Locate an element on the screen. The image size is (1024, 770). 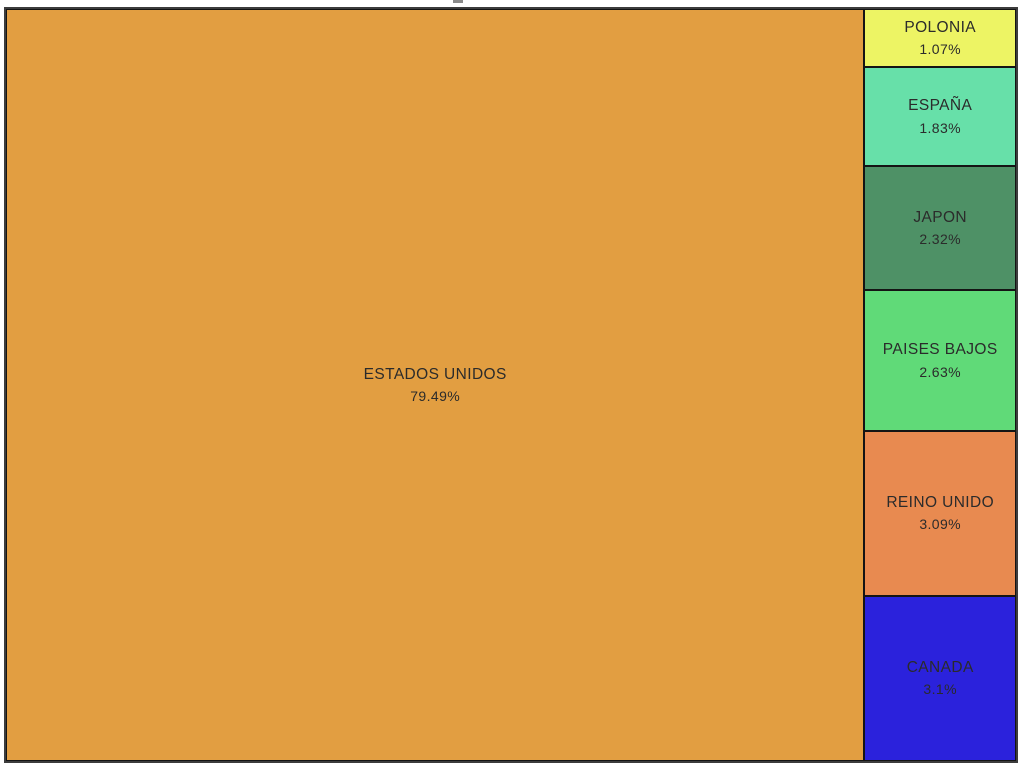
treemap-cell-canada: CANADA 3.1% is located at coordinates (940, 678).